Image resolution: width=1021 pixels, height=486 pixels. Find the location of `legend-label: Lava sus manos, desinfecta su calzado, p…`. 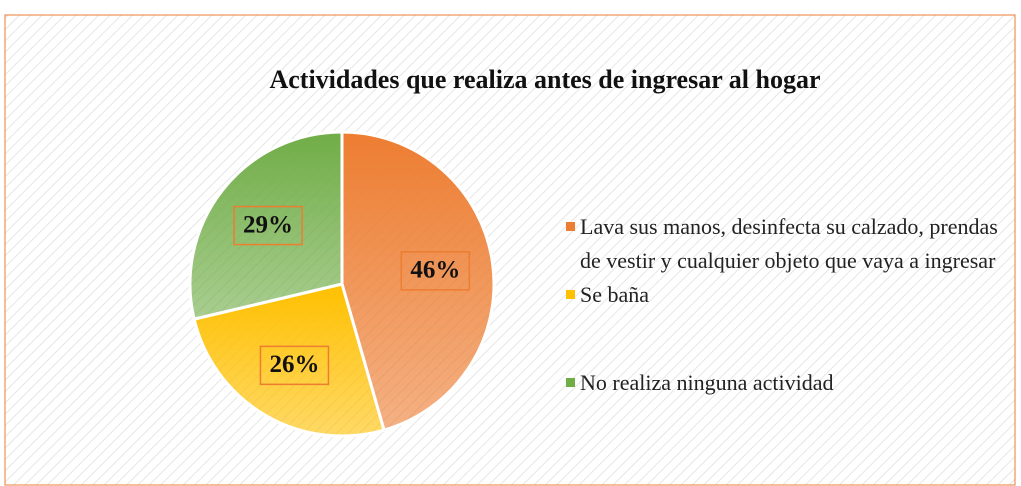

legend-label: Lava sus manos, desinfecta su calzado, p… is located at coordinates (789, 243).